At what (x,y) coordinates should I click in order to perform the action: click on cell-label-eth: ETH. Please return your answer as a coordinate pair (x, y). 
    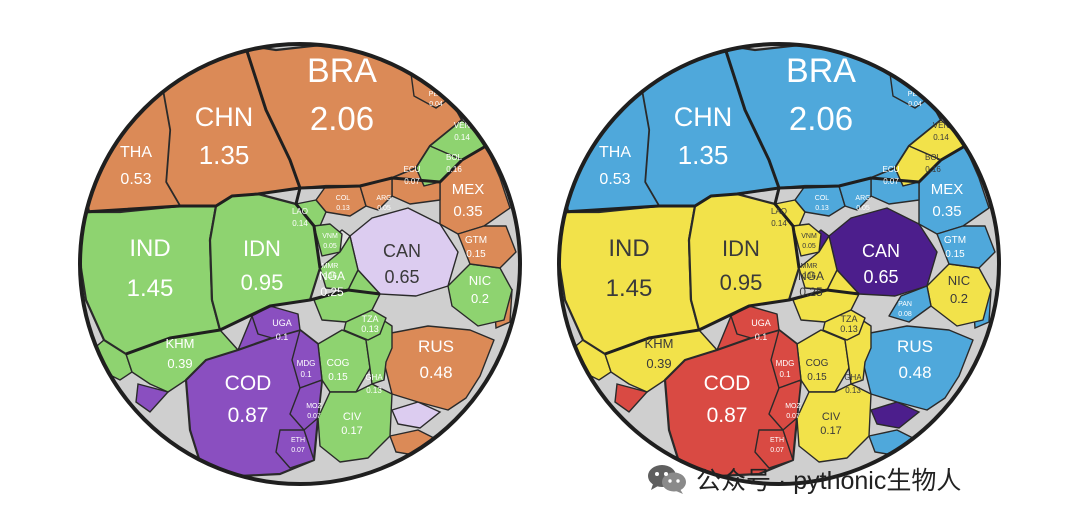
    Looking at the image, I should click on (777, 440).